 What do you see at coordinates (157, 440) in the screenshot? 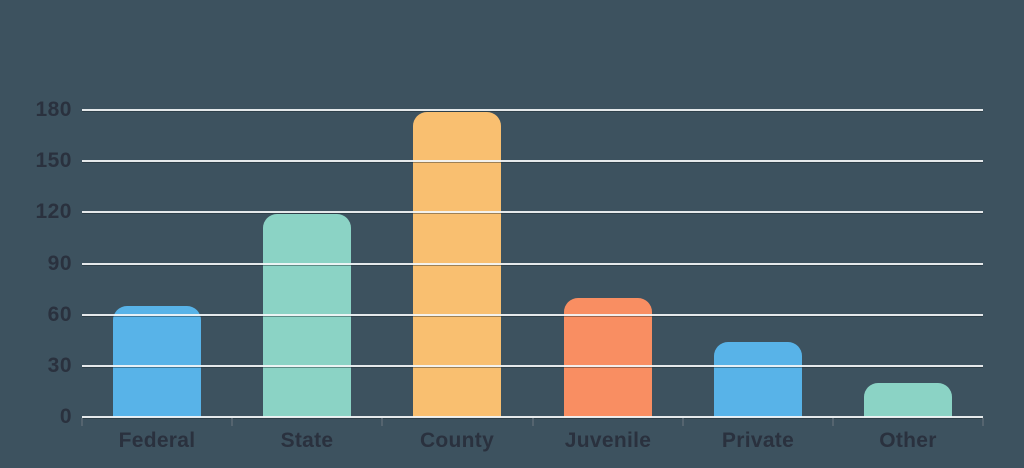
I see `x-category-label-federal: Federal` at bounding box center [157, 440].